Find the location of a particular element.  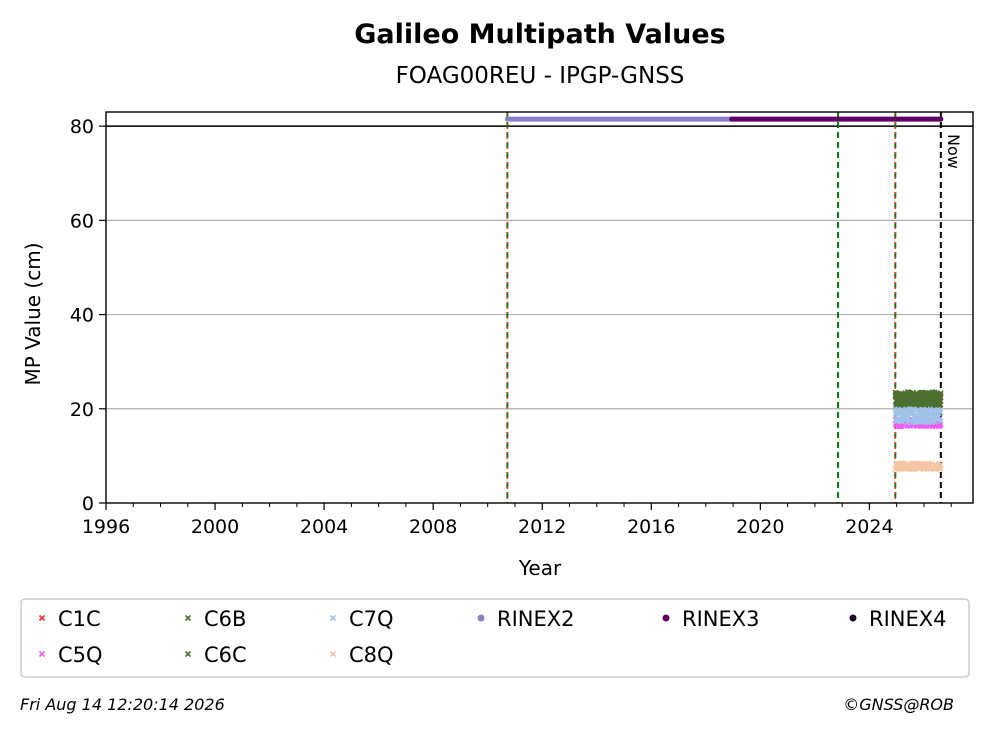

legend-item-c6c: C6C is located at coordinates (215, 655).